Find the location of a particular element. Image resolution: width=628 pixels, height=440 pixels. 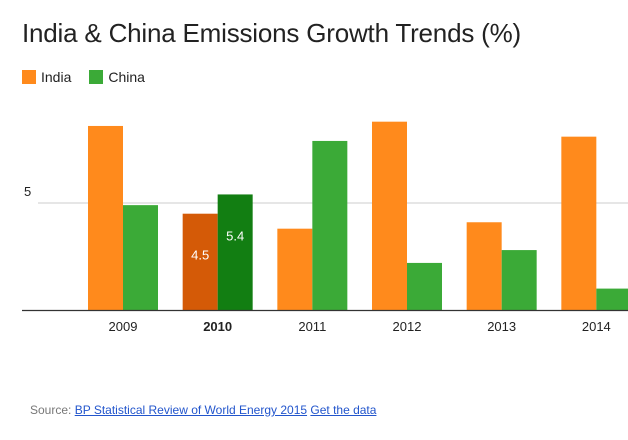

bar-china-2010 is located at coordinates (235, 252).